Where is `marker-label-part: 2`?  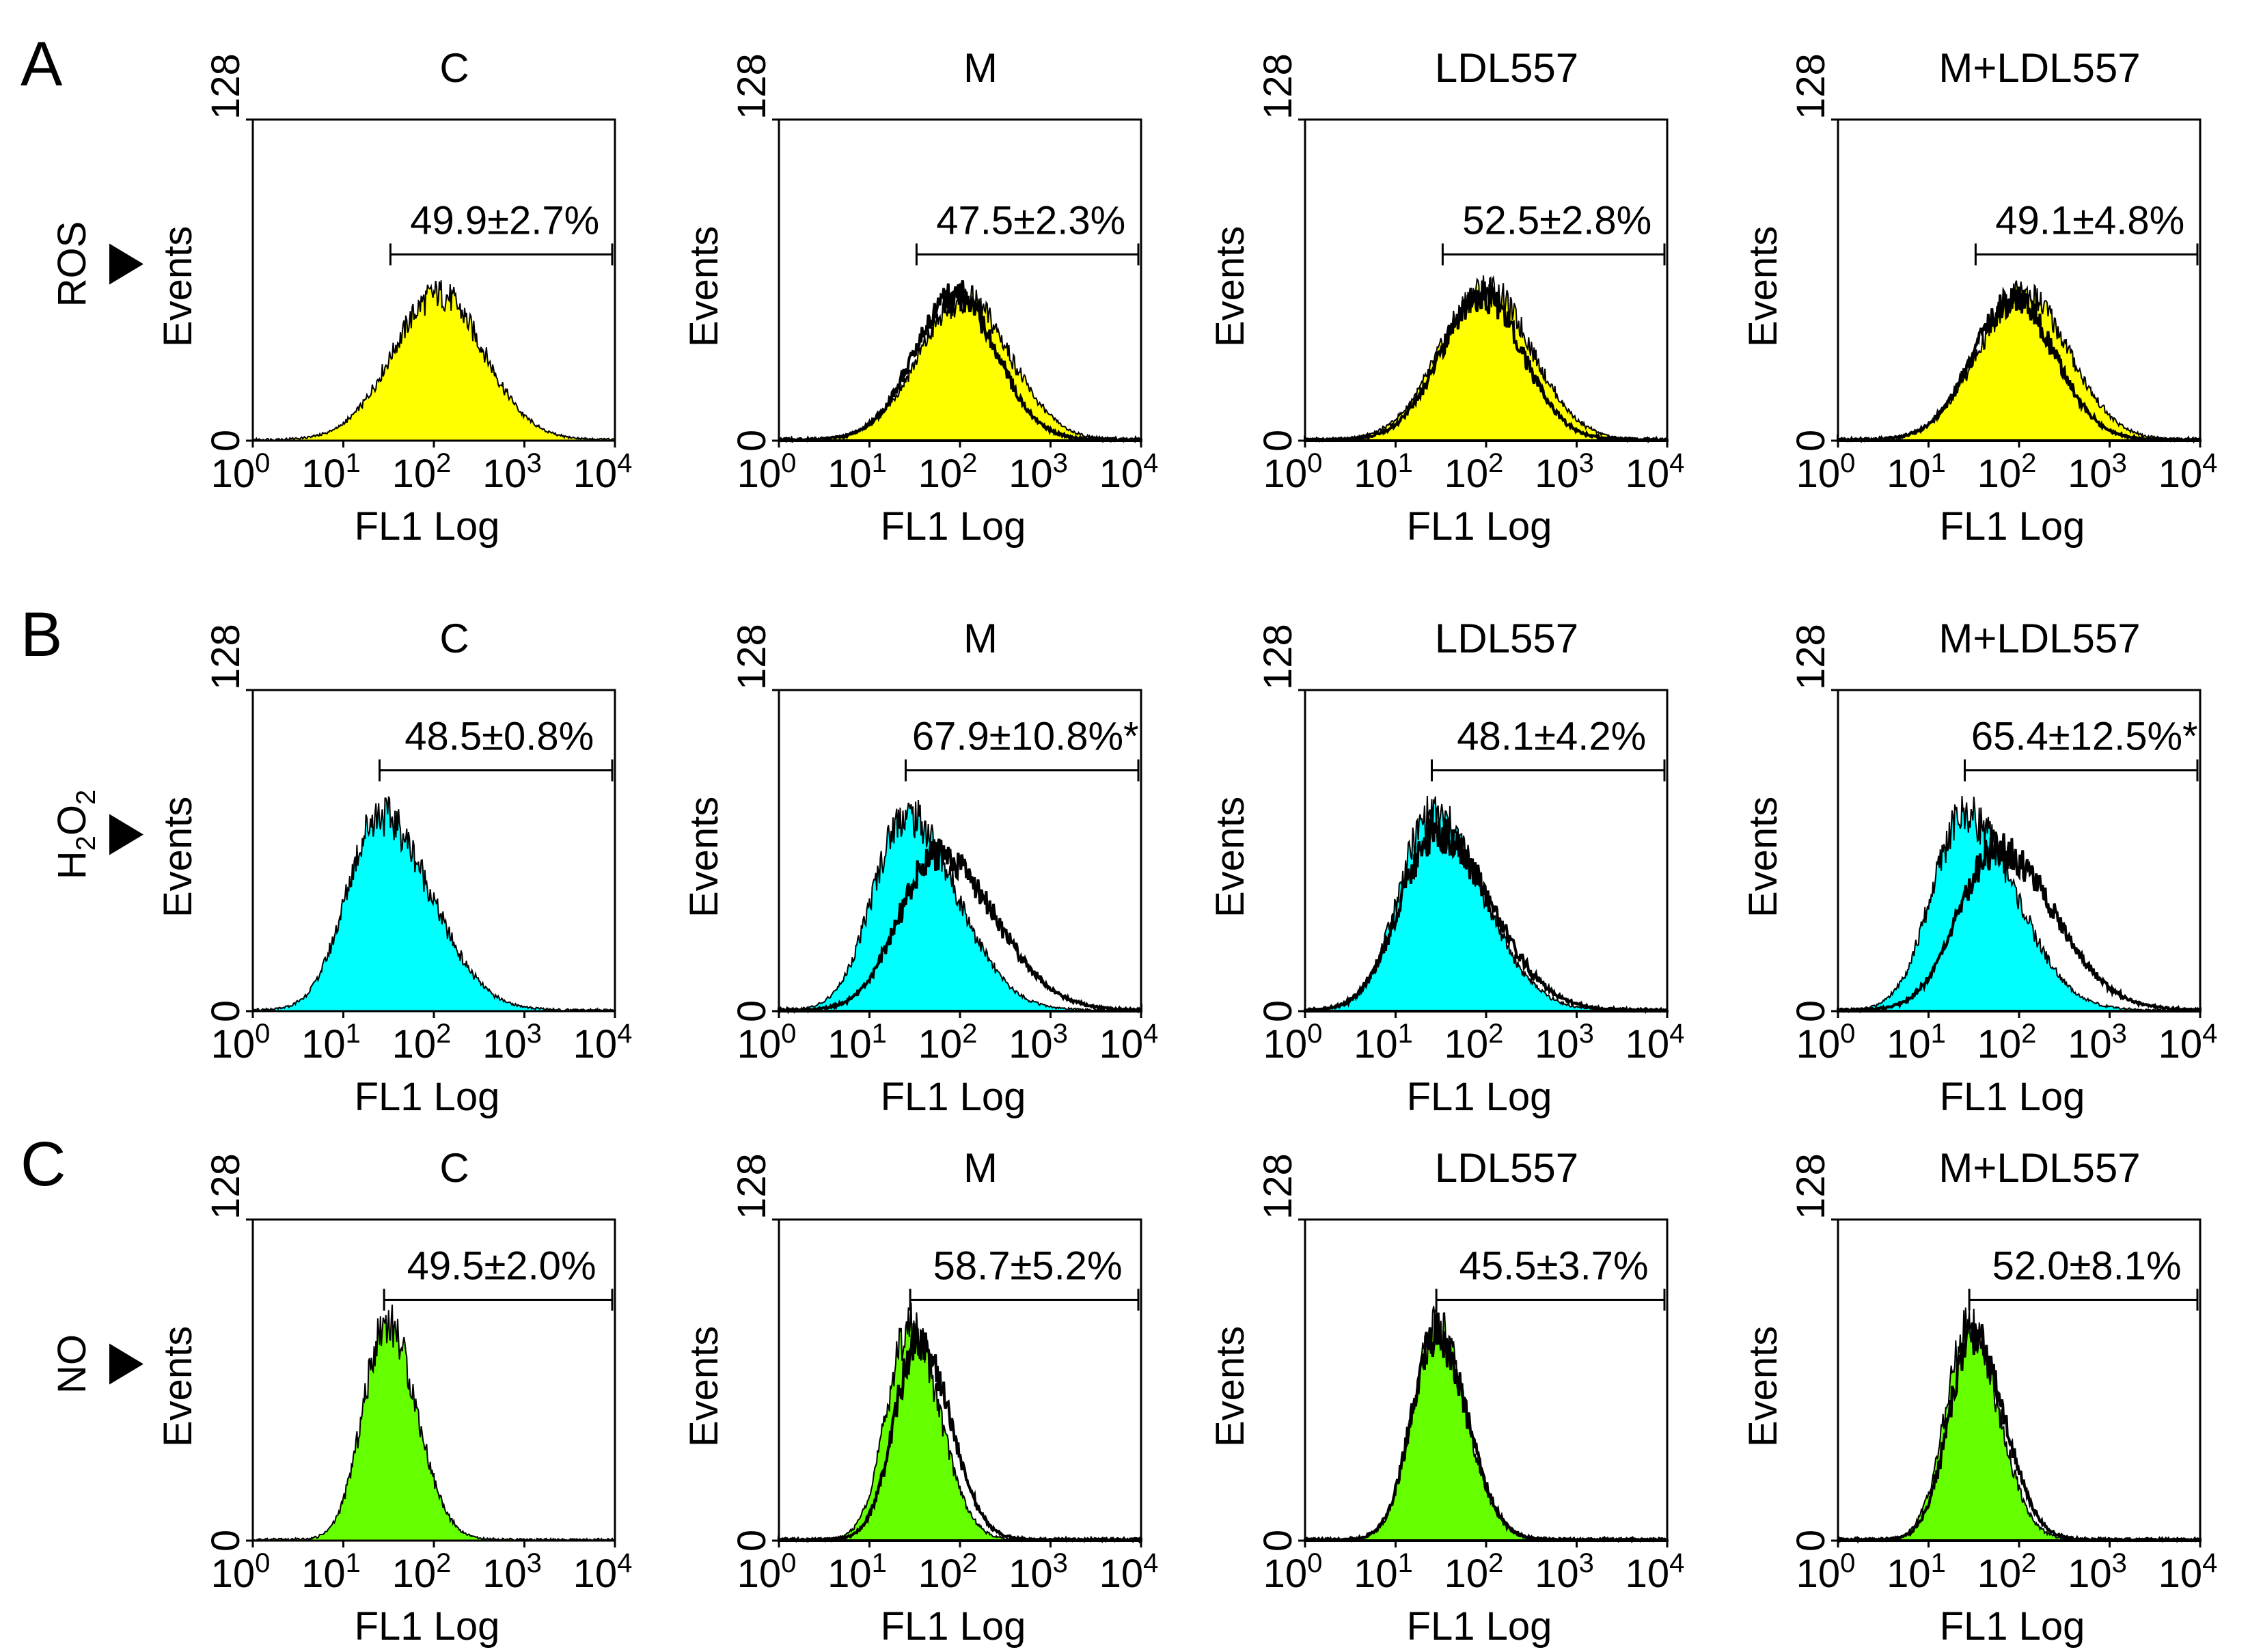
marker-label-part: 2 is located at coordinates (86, 843).